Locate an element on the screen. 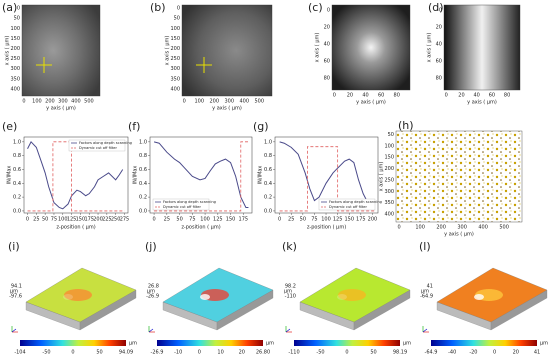 The height and width of the screenshot is (364, 550). colorbar-tick-label: -50 is located at coordinates (320, 353).